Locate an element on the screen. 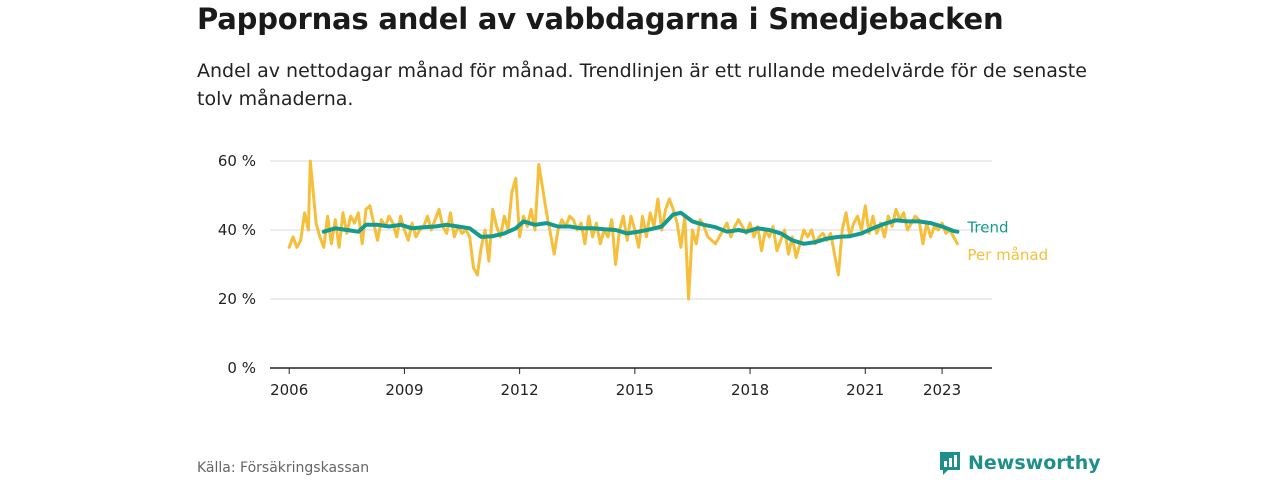 The image size is (1280, 480). x-tick-label: 2015 is located at coordinates (635, 390).